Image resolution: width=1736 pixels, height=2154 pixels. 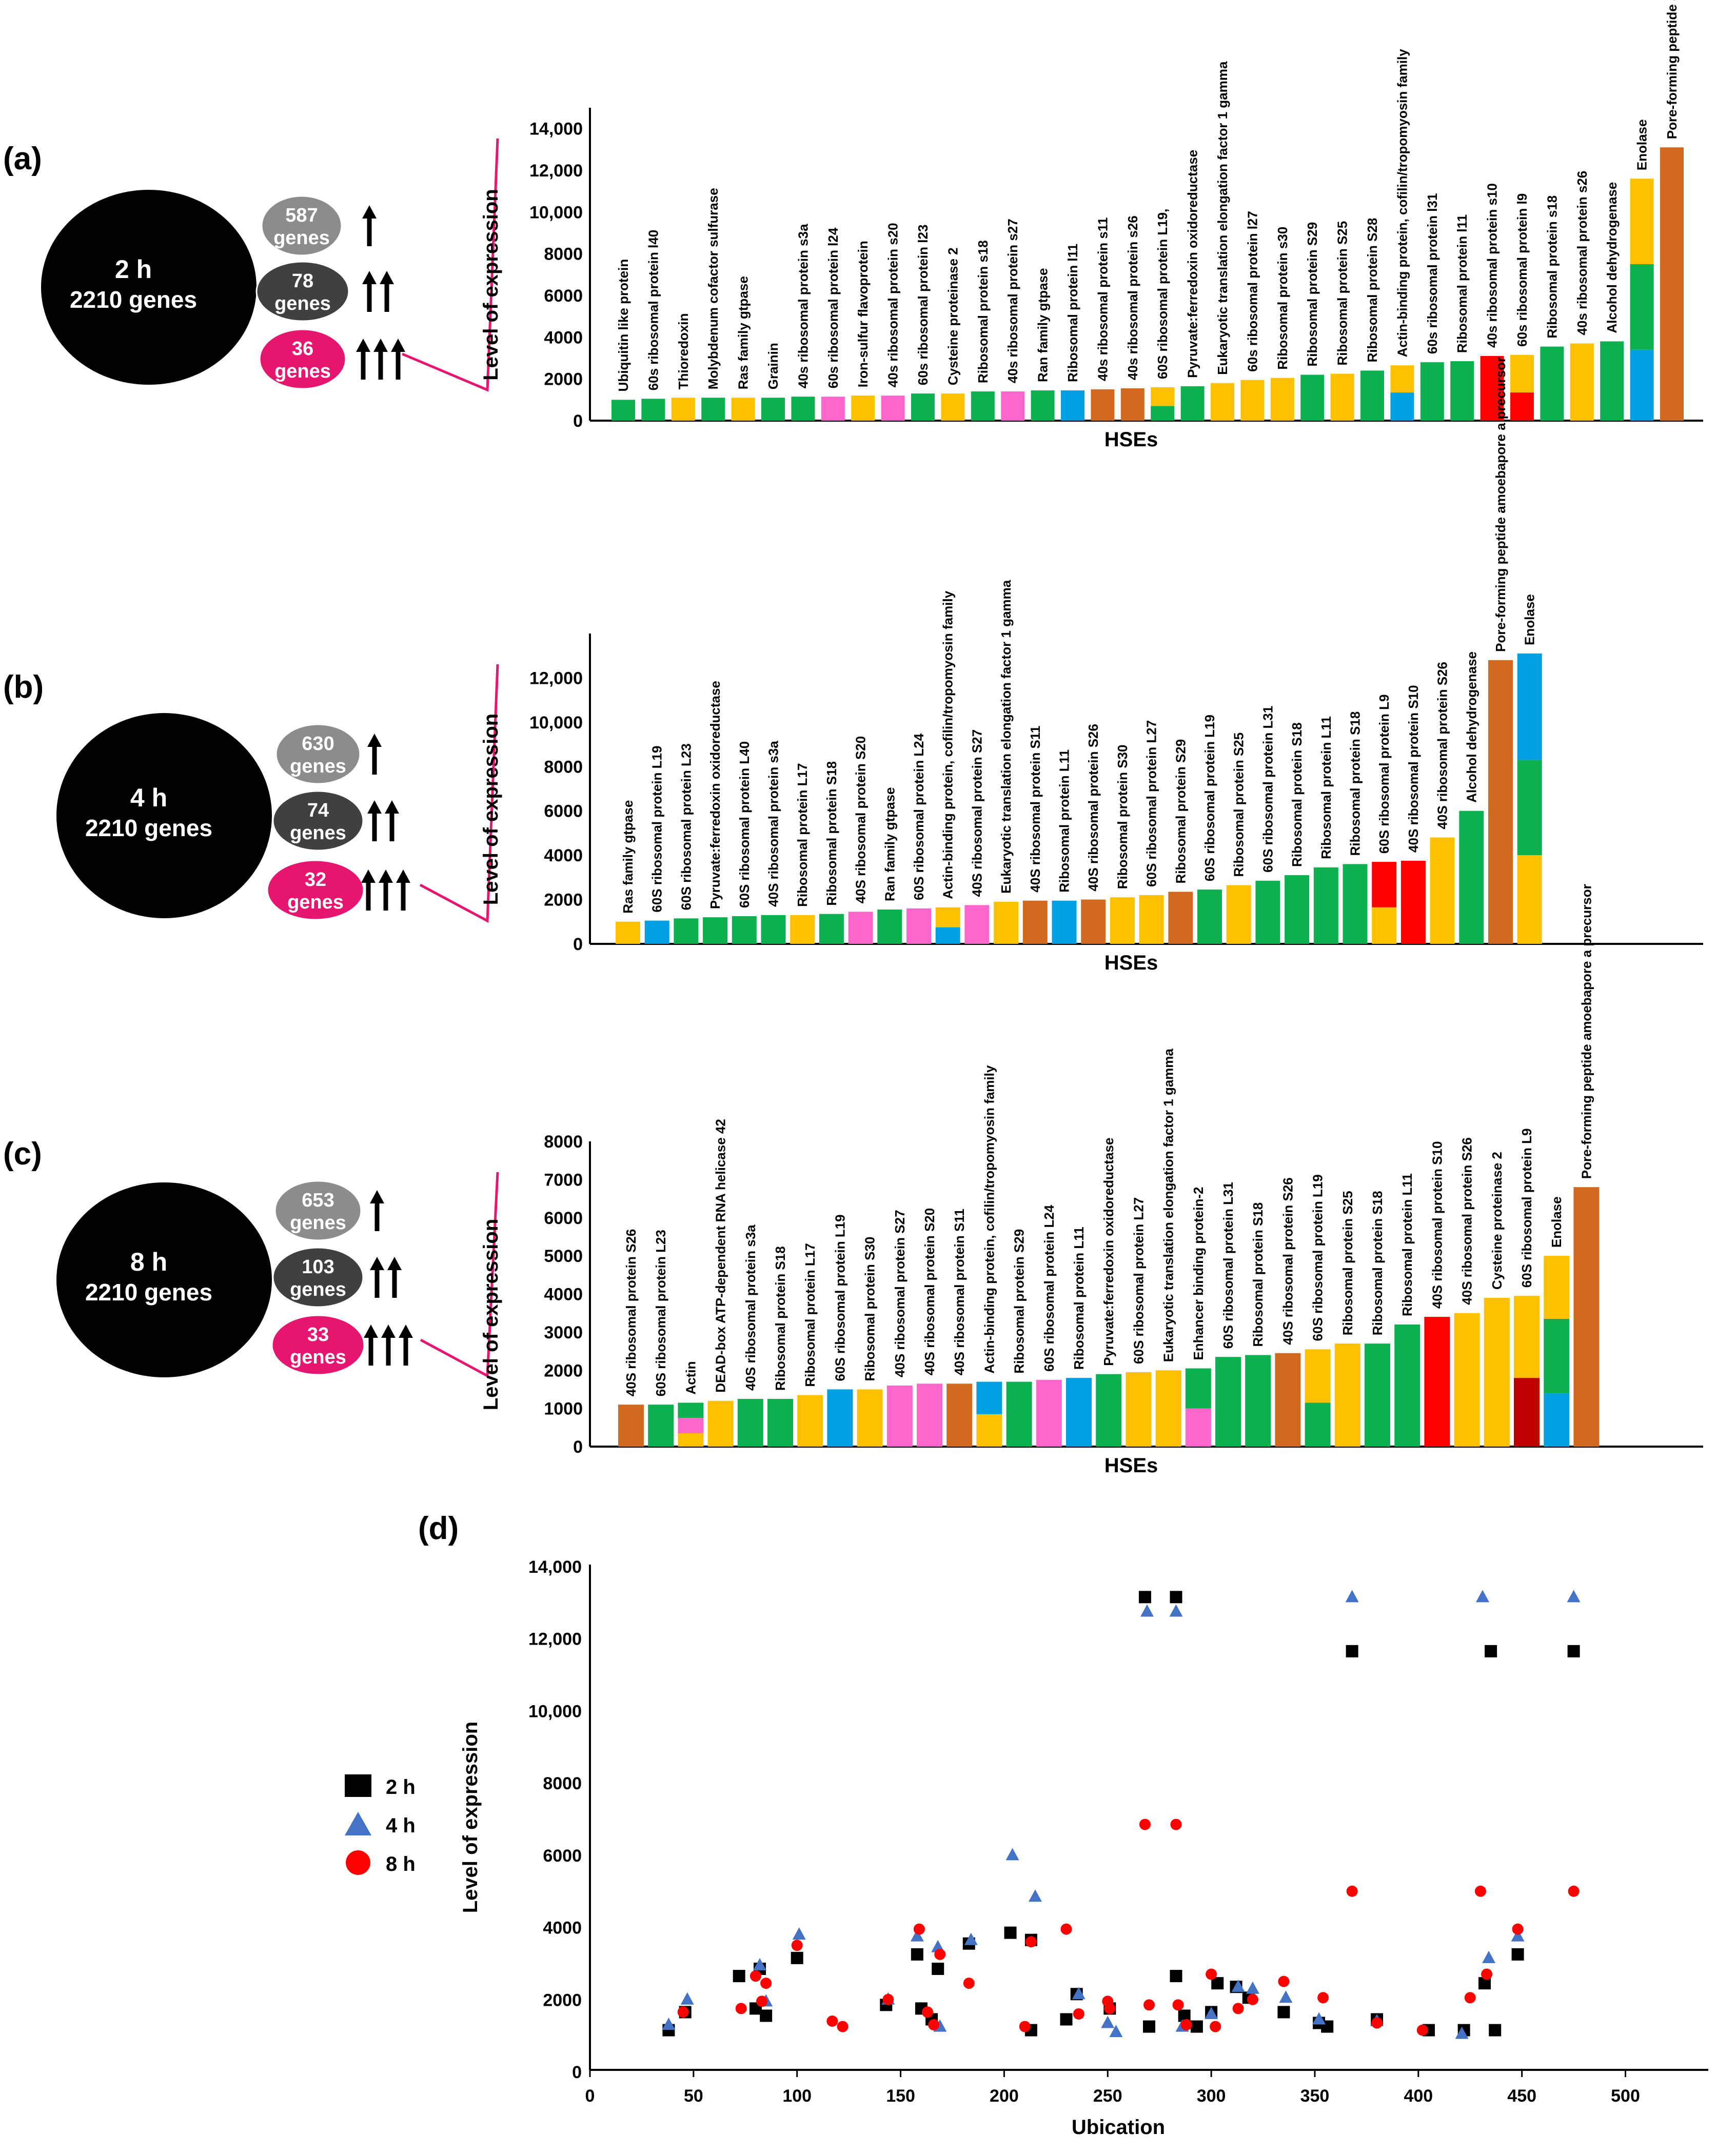 I want to click on group-count: 36, so click(x=302, y=349).